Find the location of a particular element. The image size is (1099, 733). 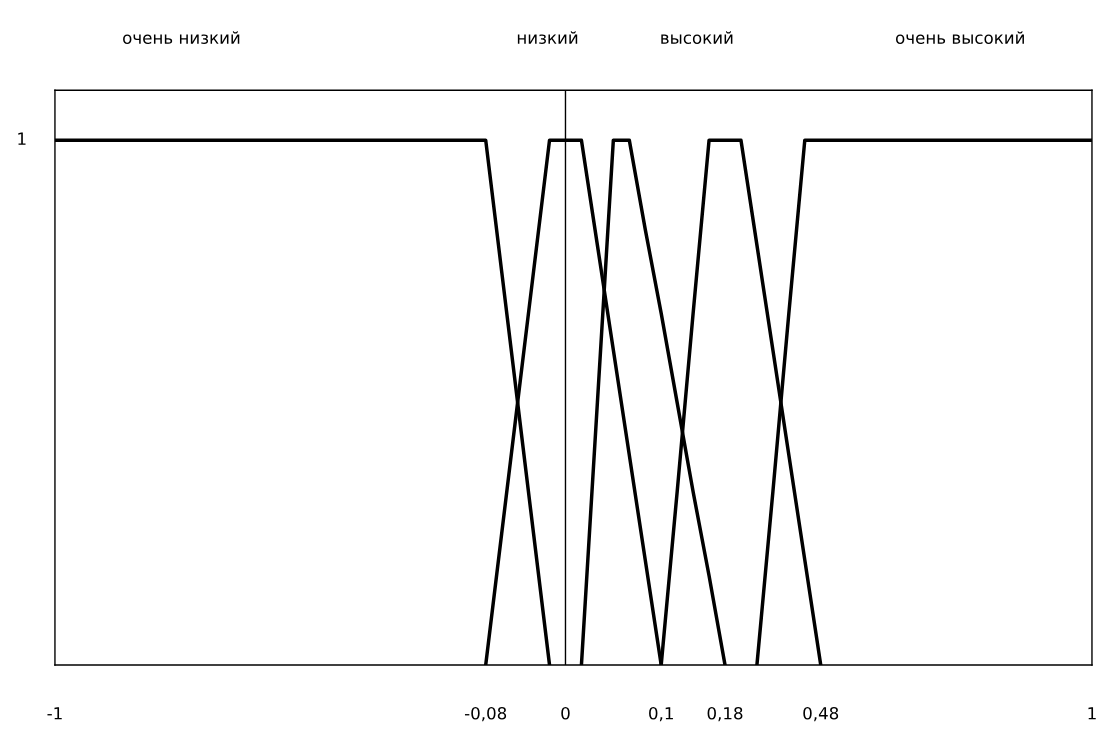

text: высокий is located at coordinates (697, 37).